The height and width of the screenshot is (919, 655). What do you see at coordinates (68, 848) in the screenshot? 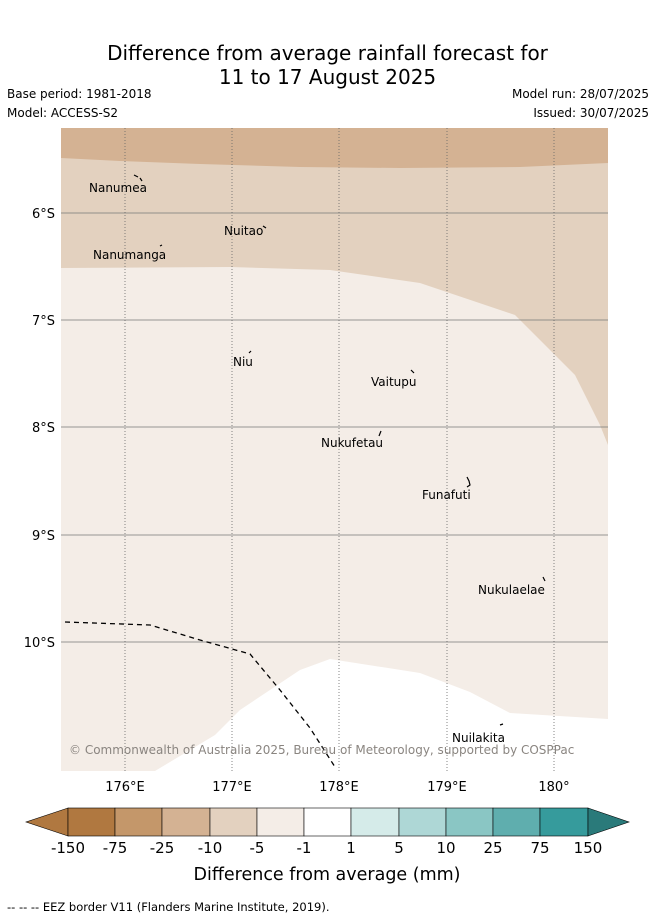
I see `colorbar-tick-label: -150` at bounding box center [68, 848].